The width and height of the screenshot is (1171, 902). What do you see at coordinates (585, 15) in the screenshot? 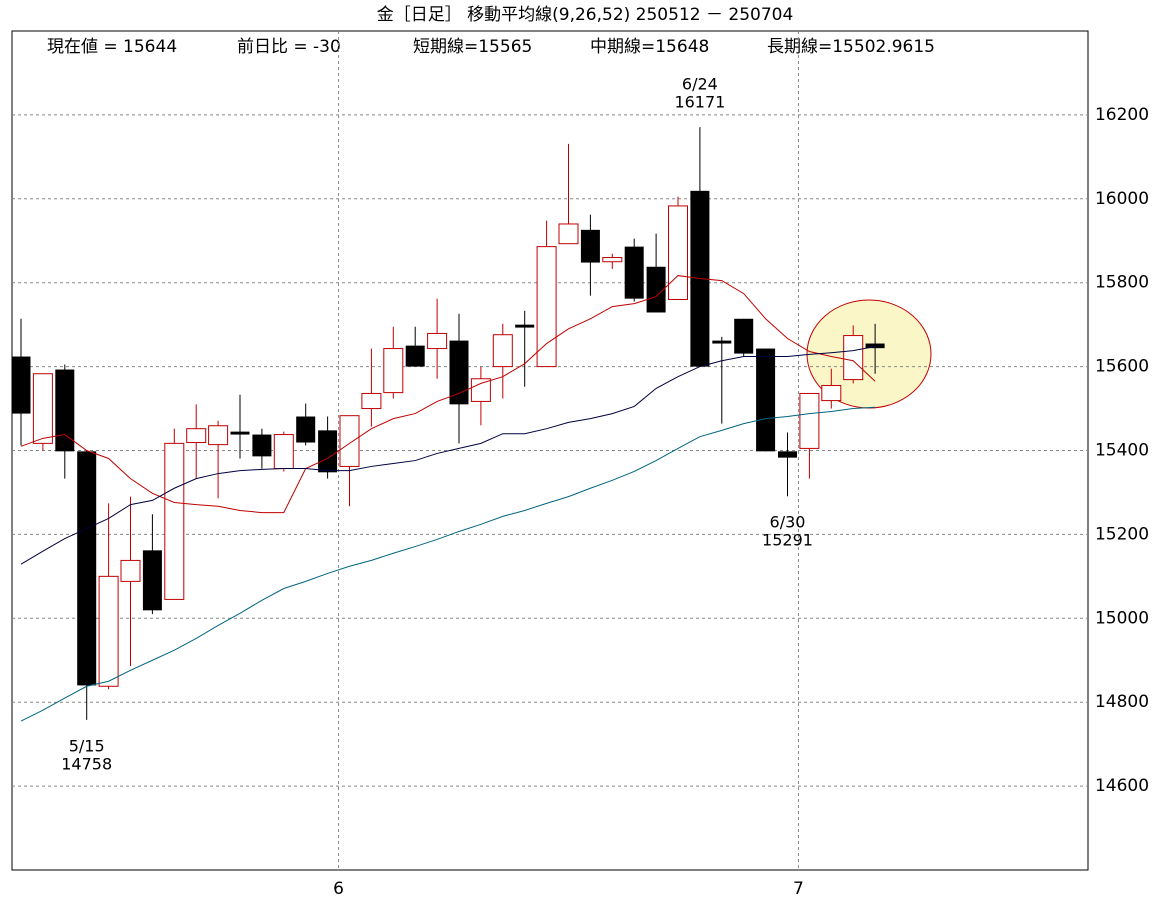
I see `chart-title: 金［日足］ 移動平均線(9,26,52) 250512 － 250704` at bounding box center [585, 15].